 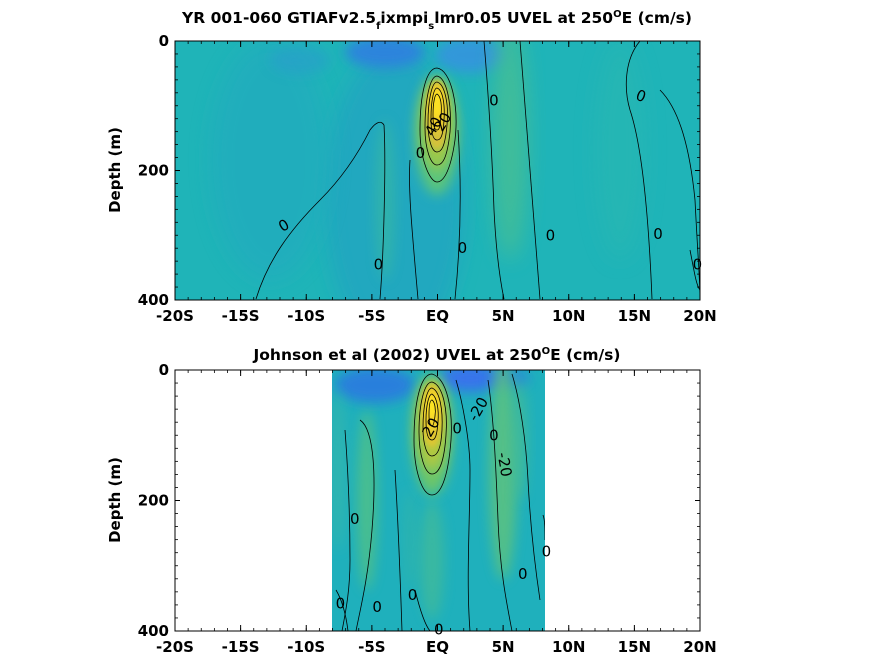 What do you see at coordinates (115, 170) in the screenshot?
I see `top-y-axis-label: Depth (m)` at bounding box center [115, 170].